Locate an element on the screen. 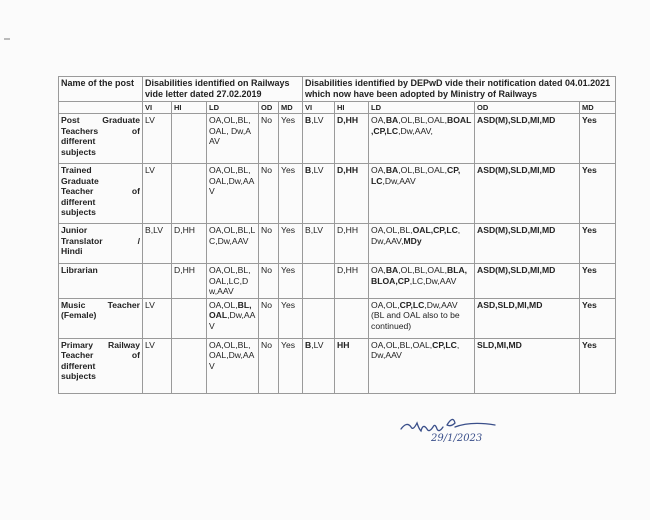  post-name-line: Trained is located at coordinates (76, 170).